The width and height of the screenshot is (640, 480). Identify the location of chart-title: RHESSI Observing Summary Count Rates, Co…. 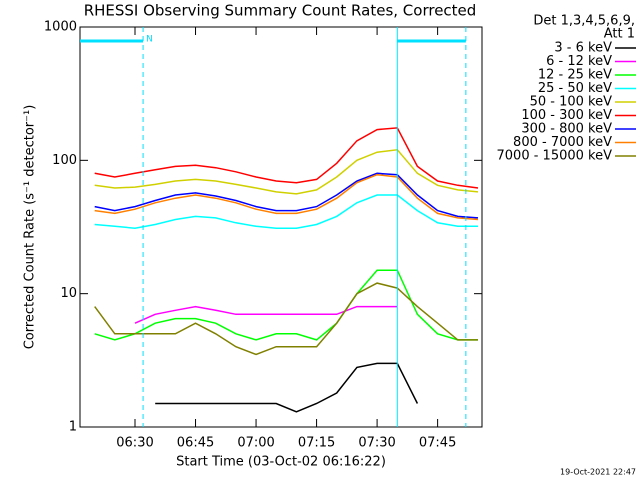
(280, 11).